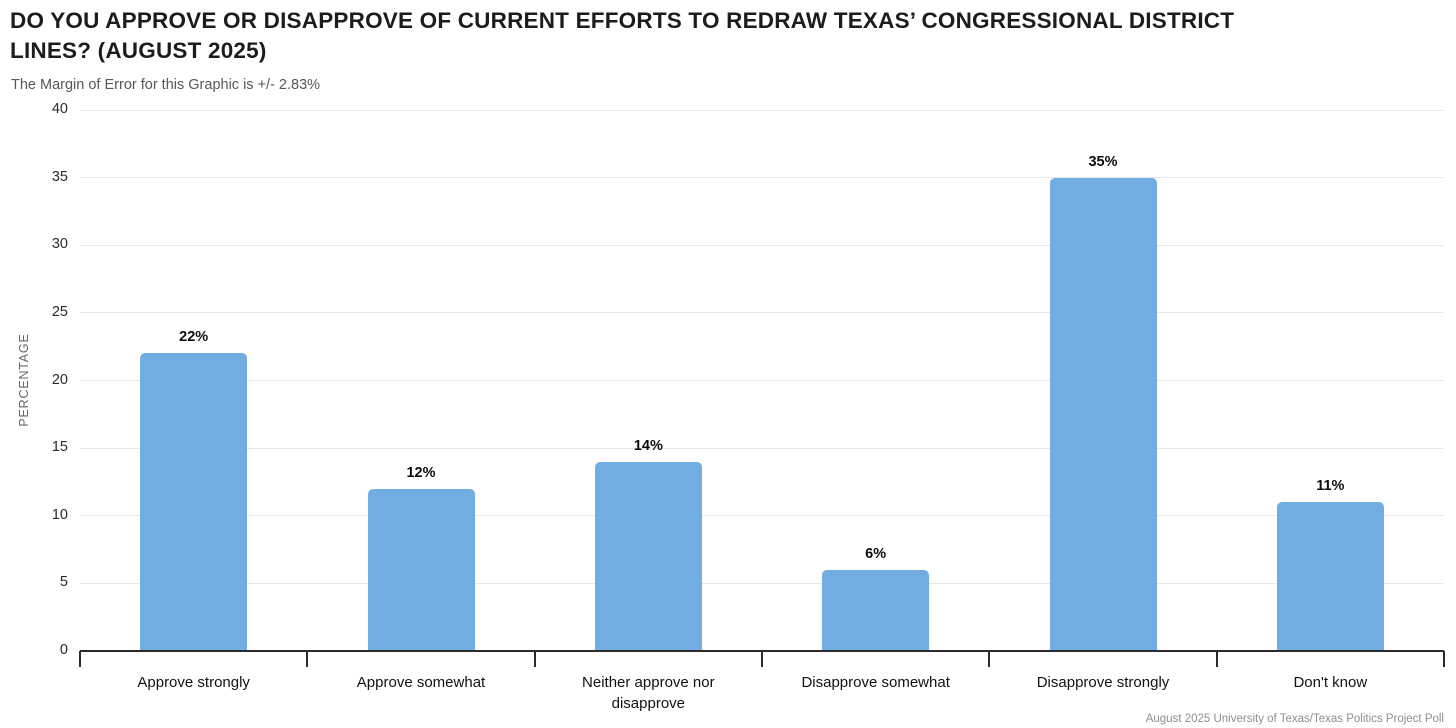  Describe the element at coordinates (24, 379) in the screenshot. I see `y-axis-title: PERCENTAGE` at that location.